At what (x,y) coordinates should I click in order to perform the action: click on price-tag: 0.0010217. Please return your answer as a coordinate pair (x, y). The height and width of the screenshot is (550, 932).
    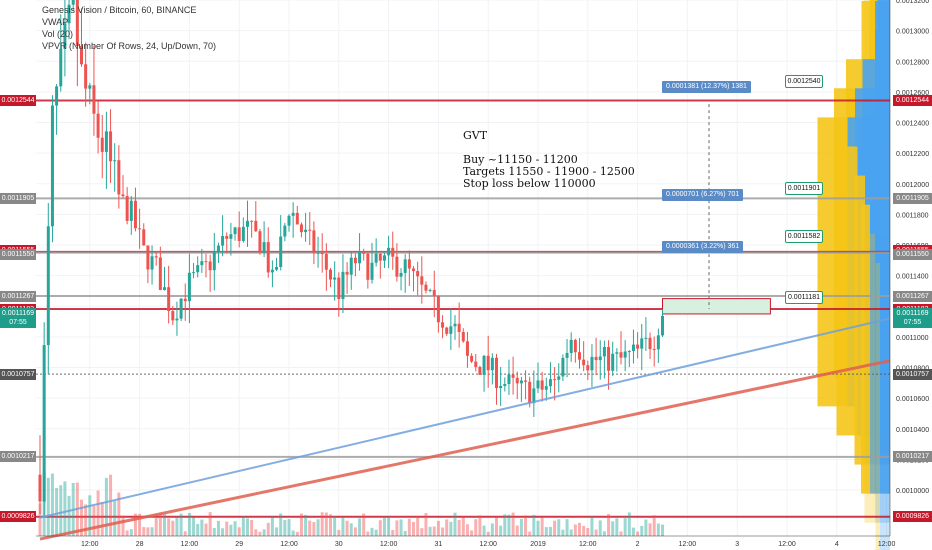
    Looking at the image, I should click on (912, 457).